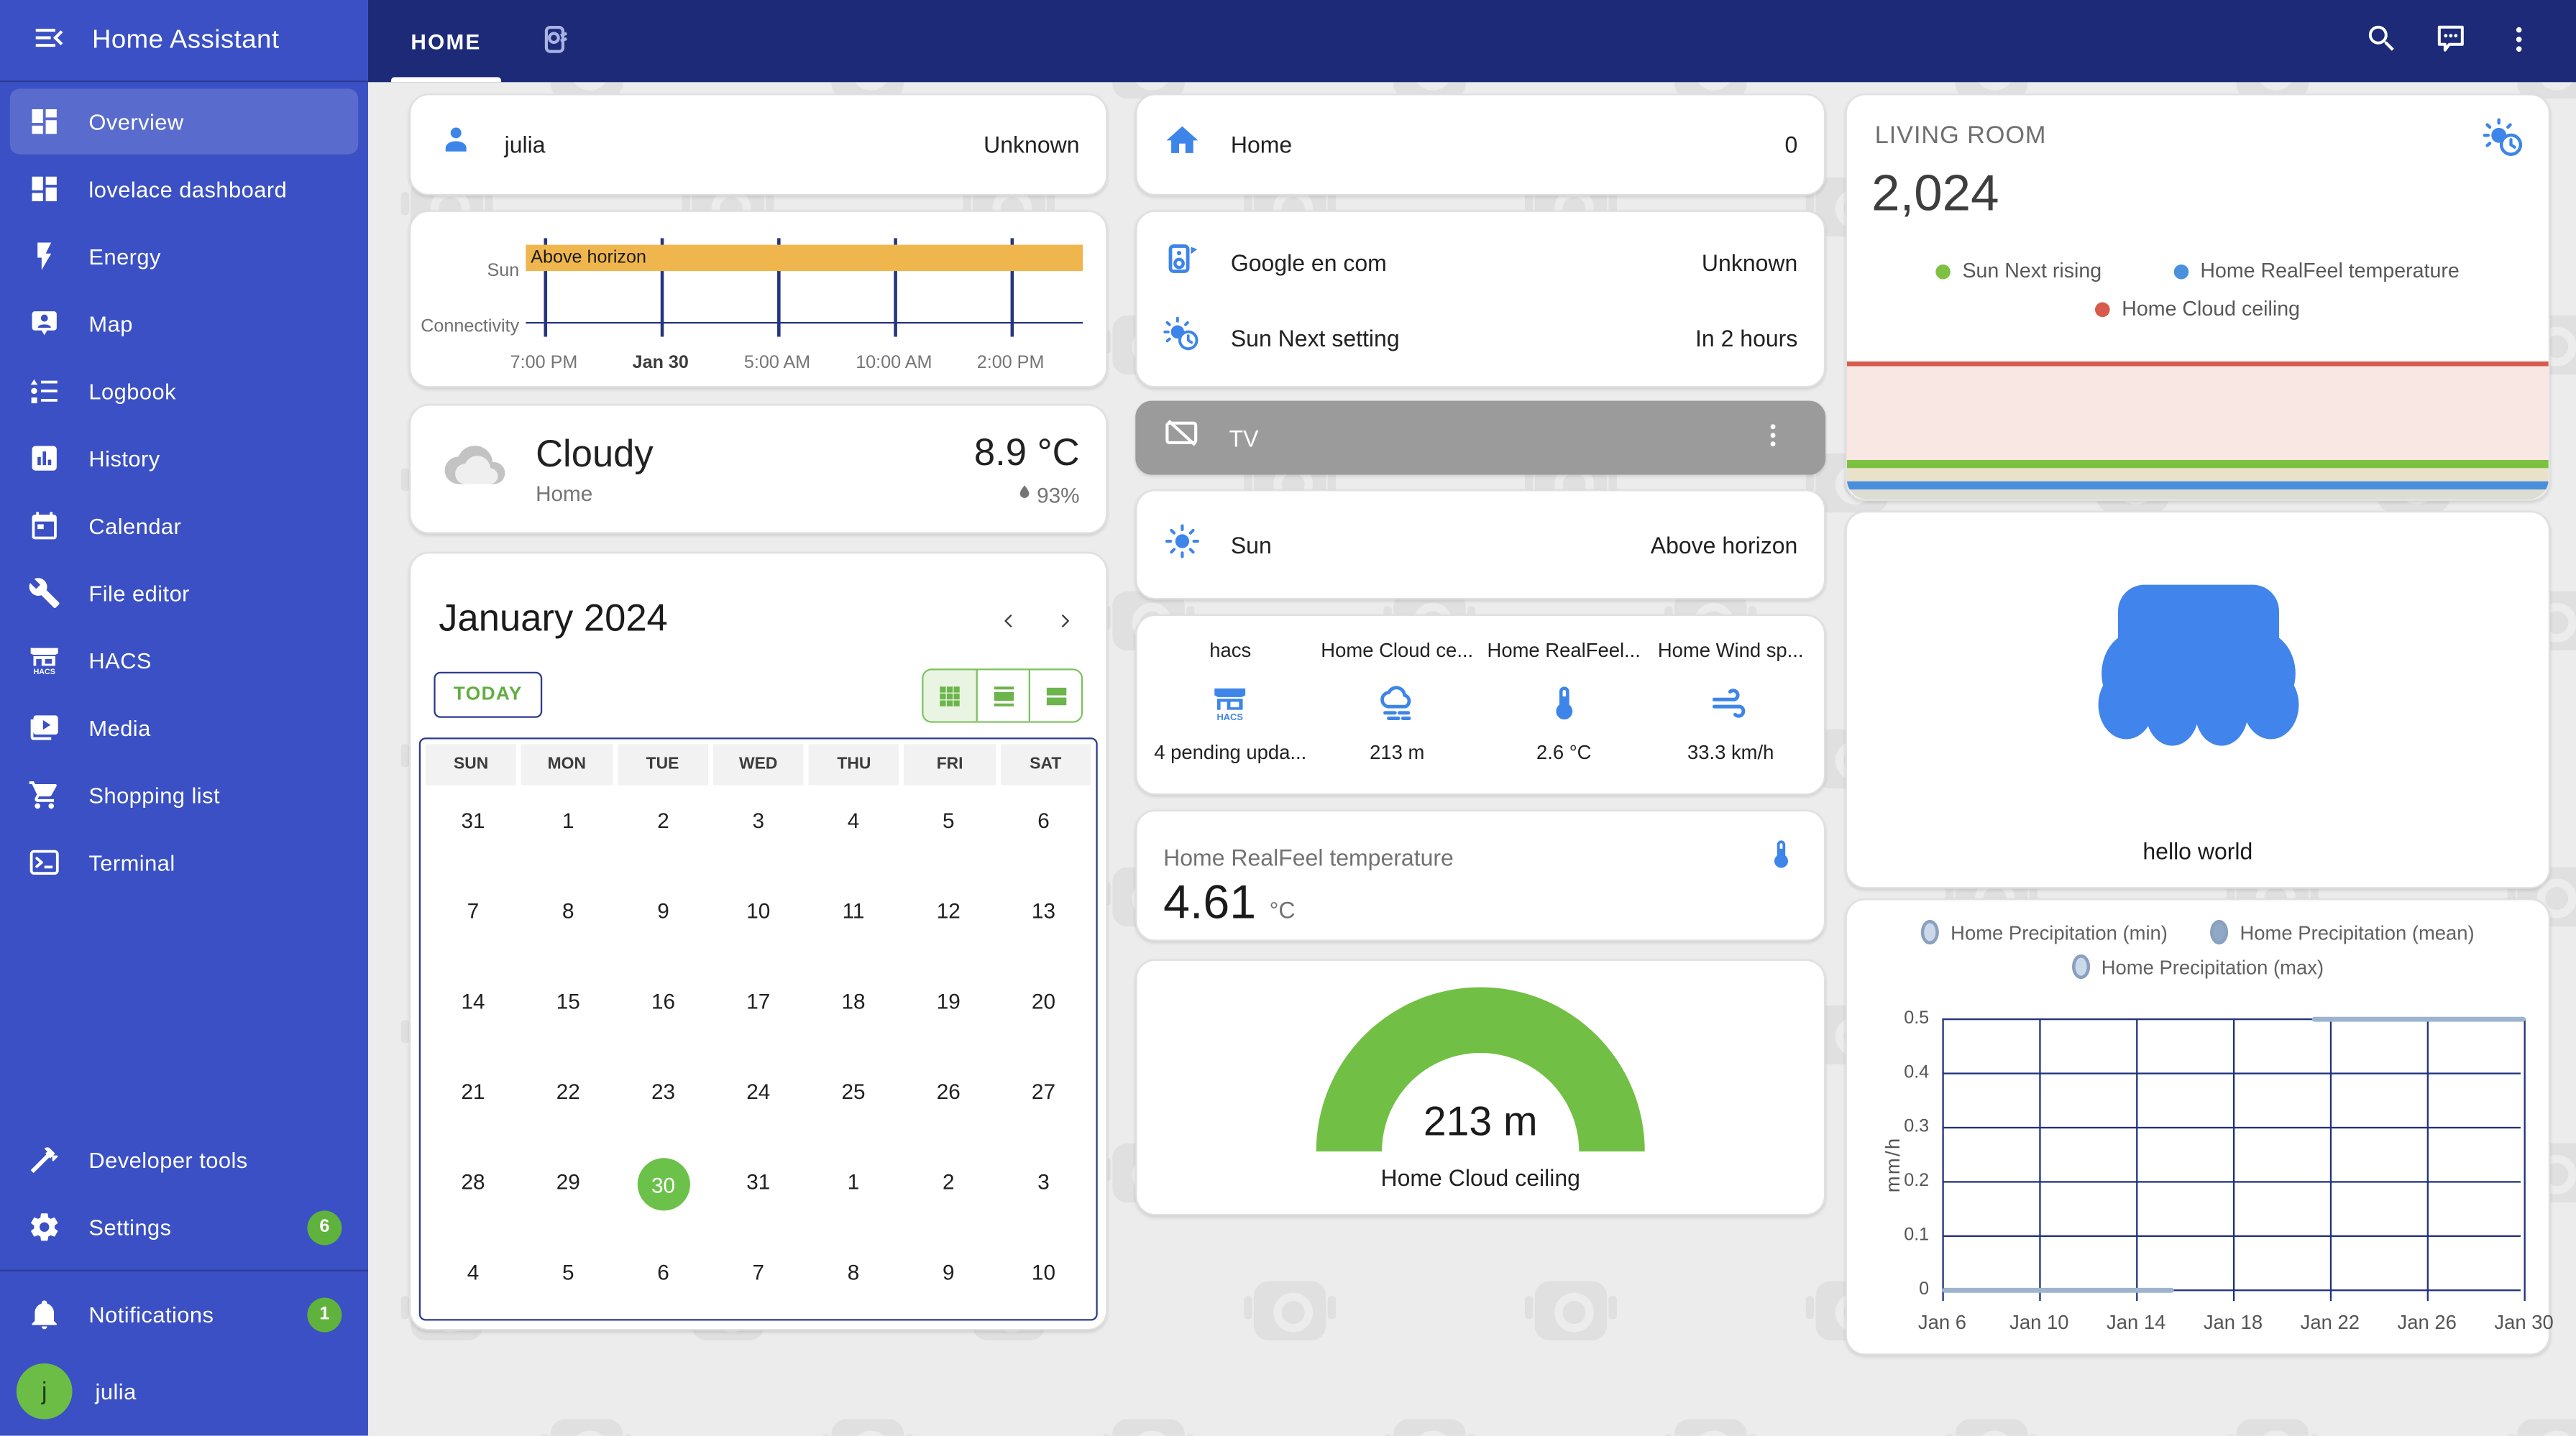 The height and width of the screenshot is (1436, 2576). Describe the element at coordinates (2018, 270) in the screenshot. I see `legend-item: Sun Next rising` at that location.